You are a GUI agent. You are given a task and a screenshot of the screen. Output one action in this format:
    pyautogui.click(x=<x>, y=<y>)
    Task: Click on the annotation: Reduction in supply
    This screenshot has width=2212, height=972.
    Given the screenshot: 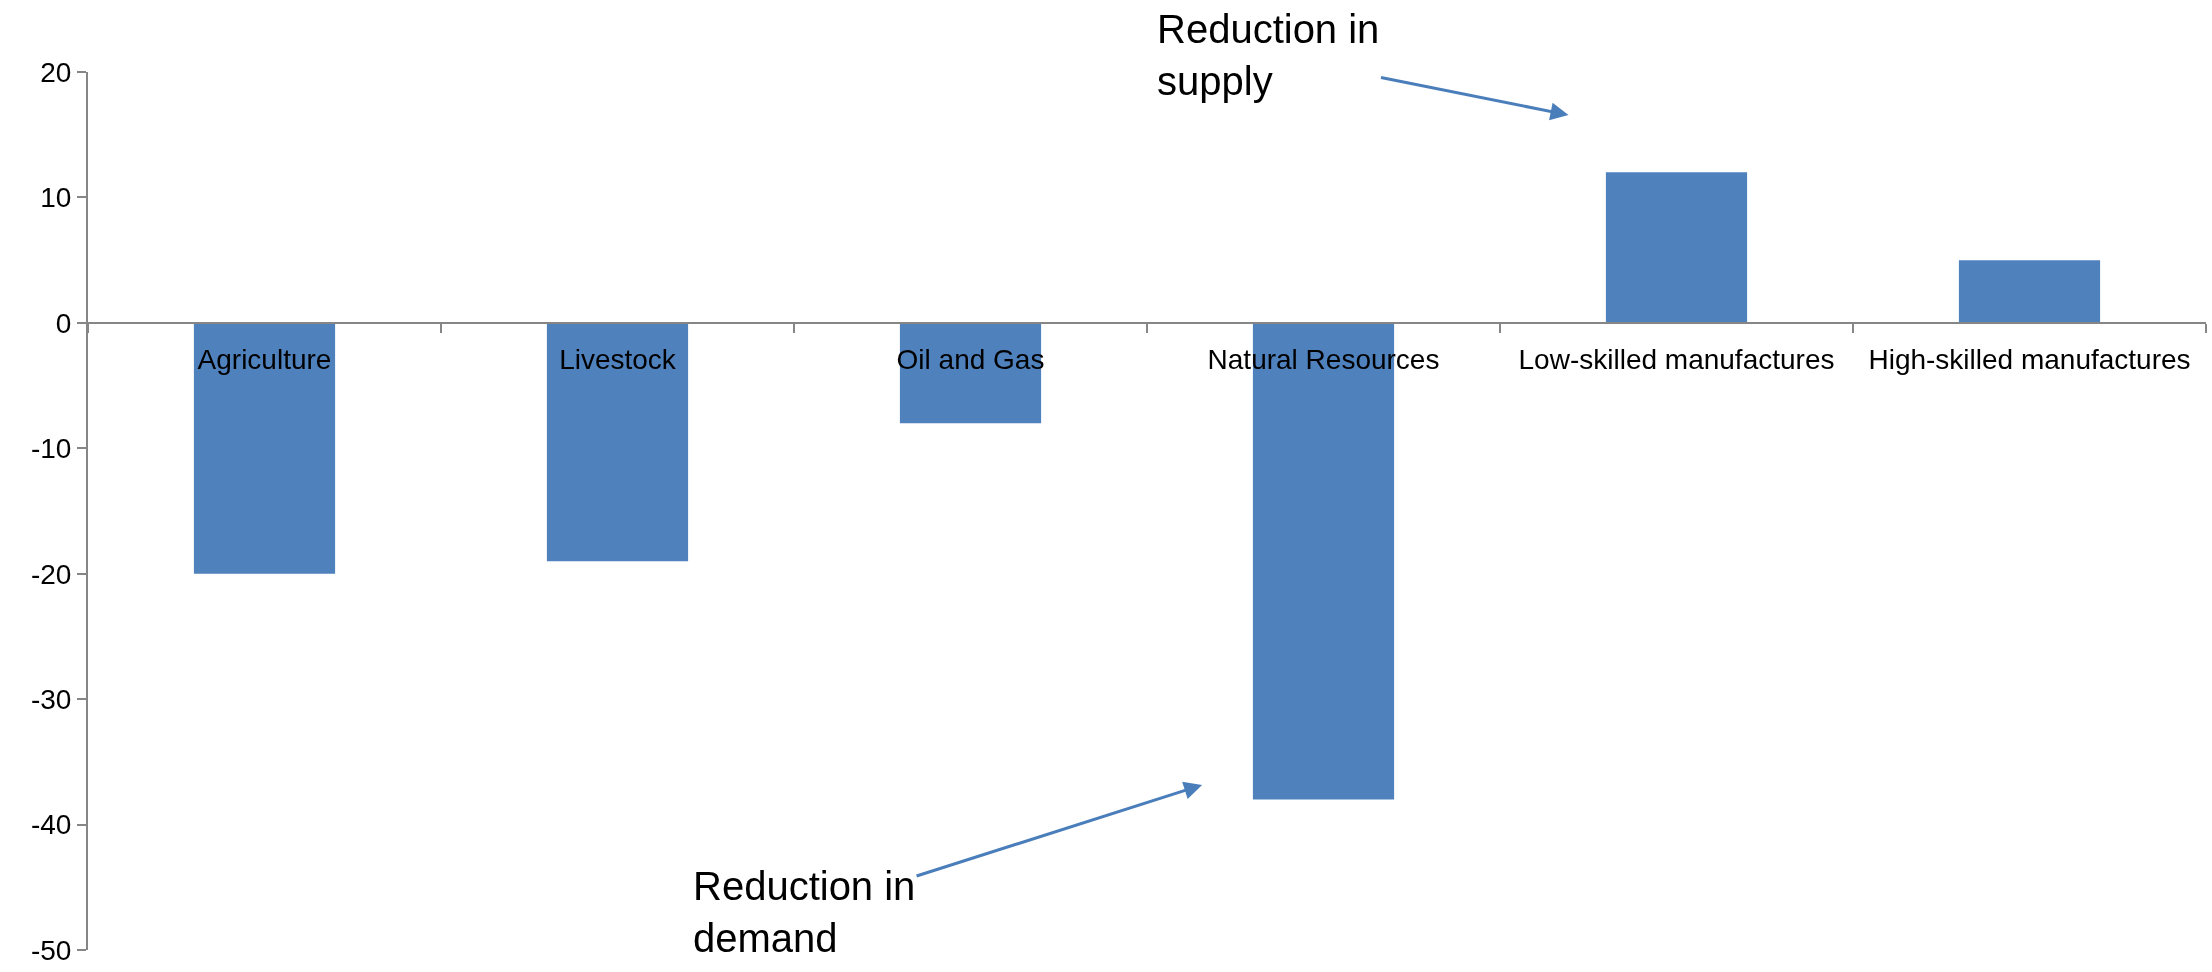 What is the action you would take?
    pyautogui.click(x=1268, y=55)
    